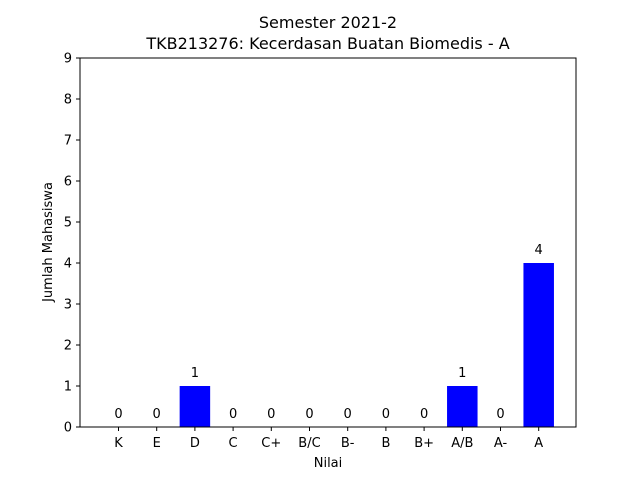 The height and width of the screenshot is (480, 640). What do you see at coordinates (157, 443) in the screenshot?
I see `x-tick-label: E` at bounding box center [157, 443].